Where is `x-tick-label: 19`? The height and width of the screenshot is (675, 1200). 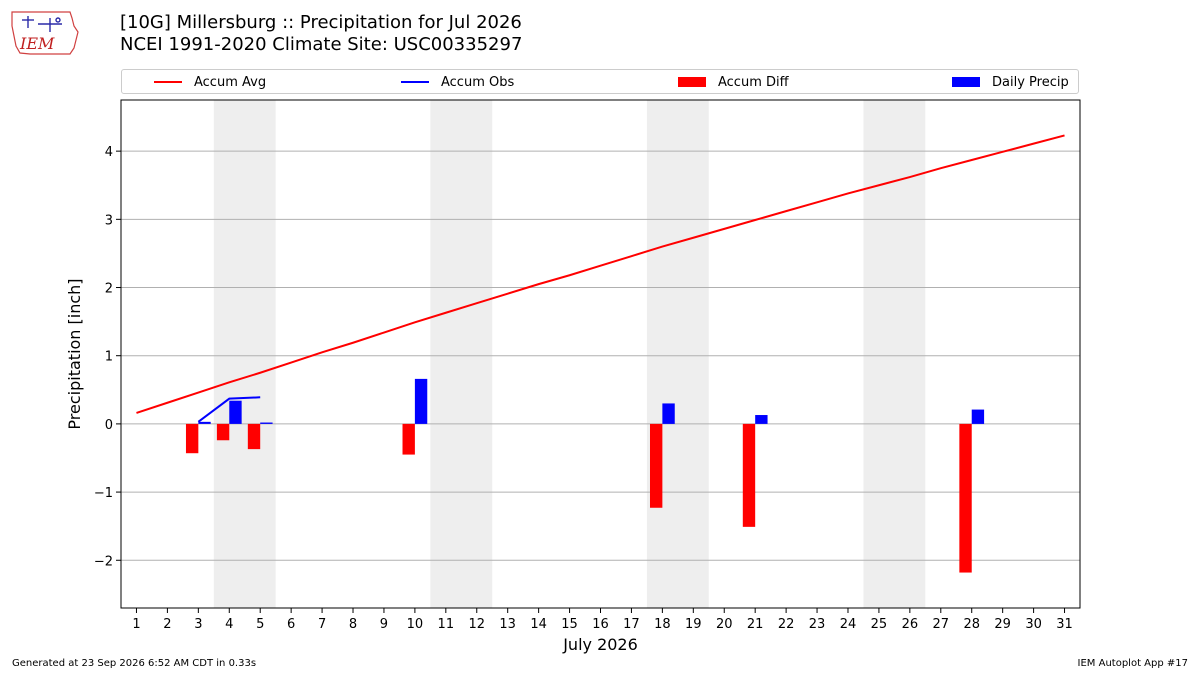
x-tick-label: 19 is located at coordinates (693, 624).